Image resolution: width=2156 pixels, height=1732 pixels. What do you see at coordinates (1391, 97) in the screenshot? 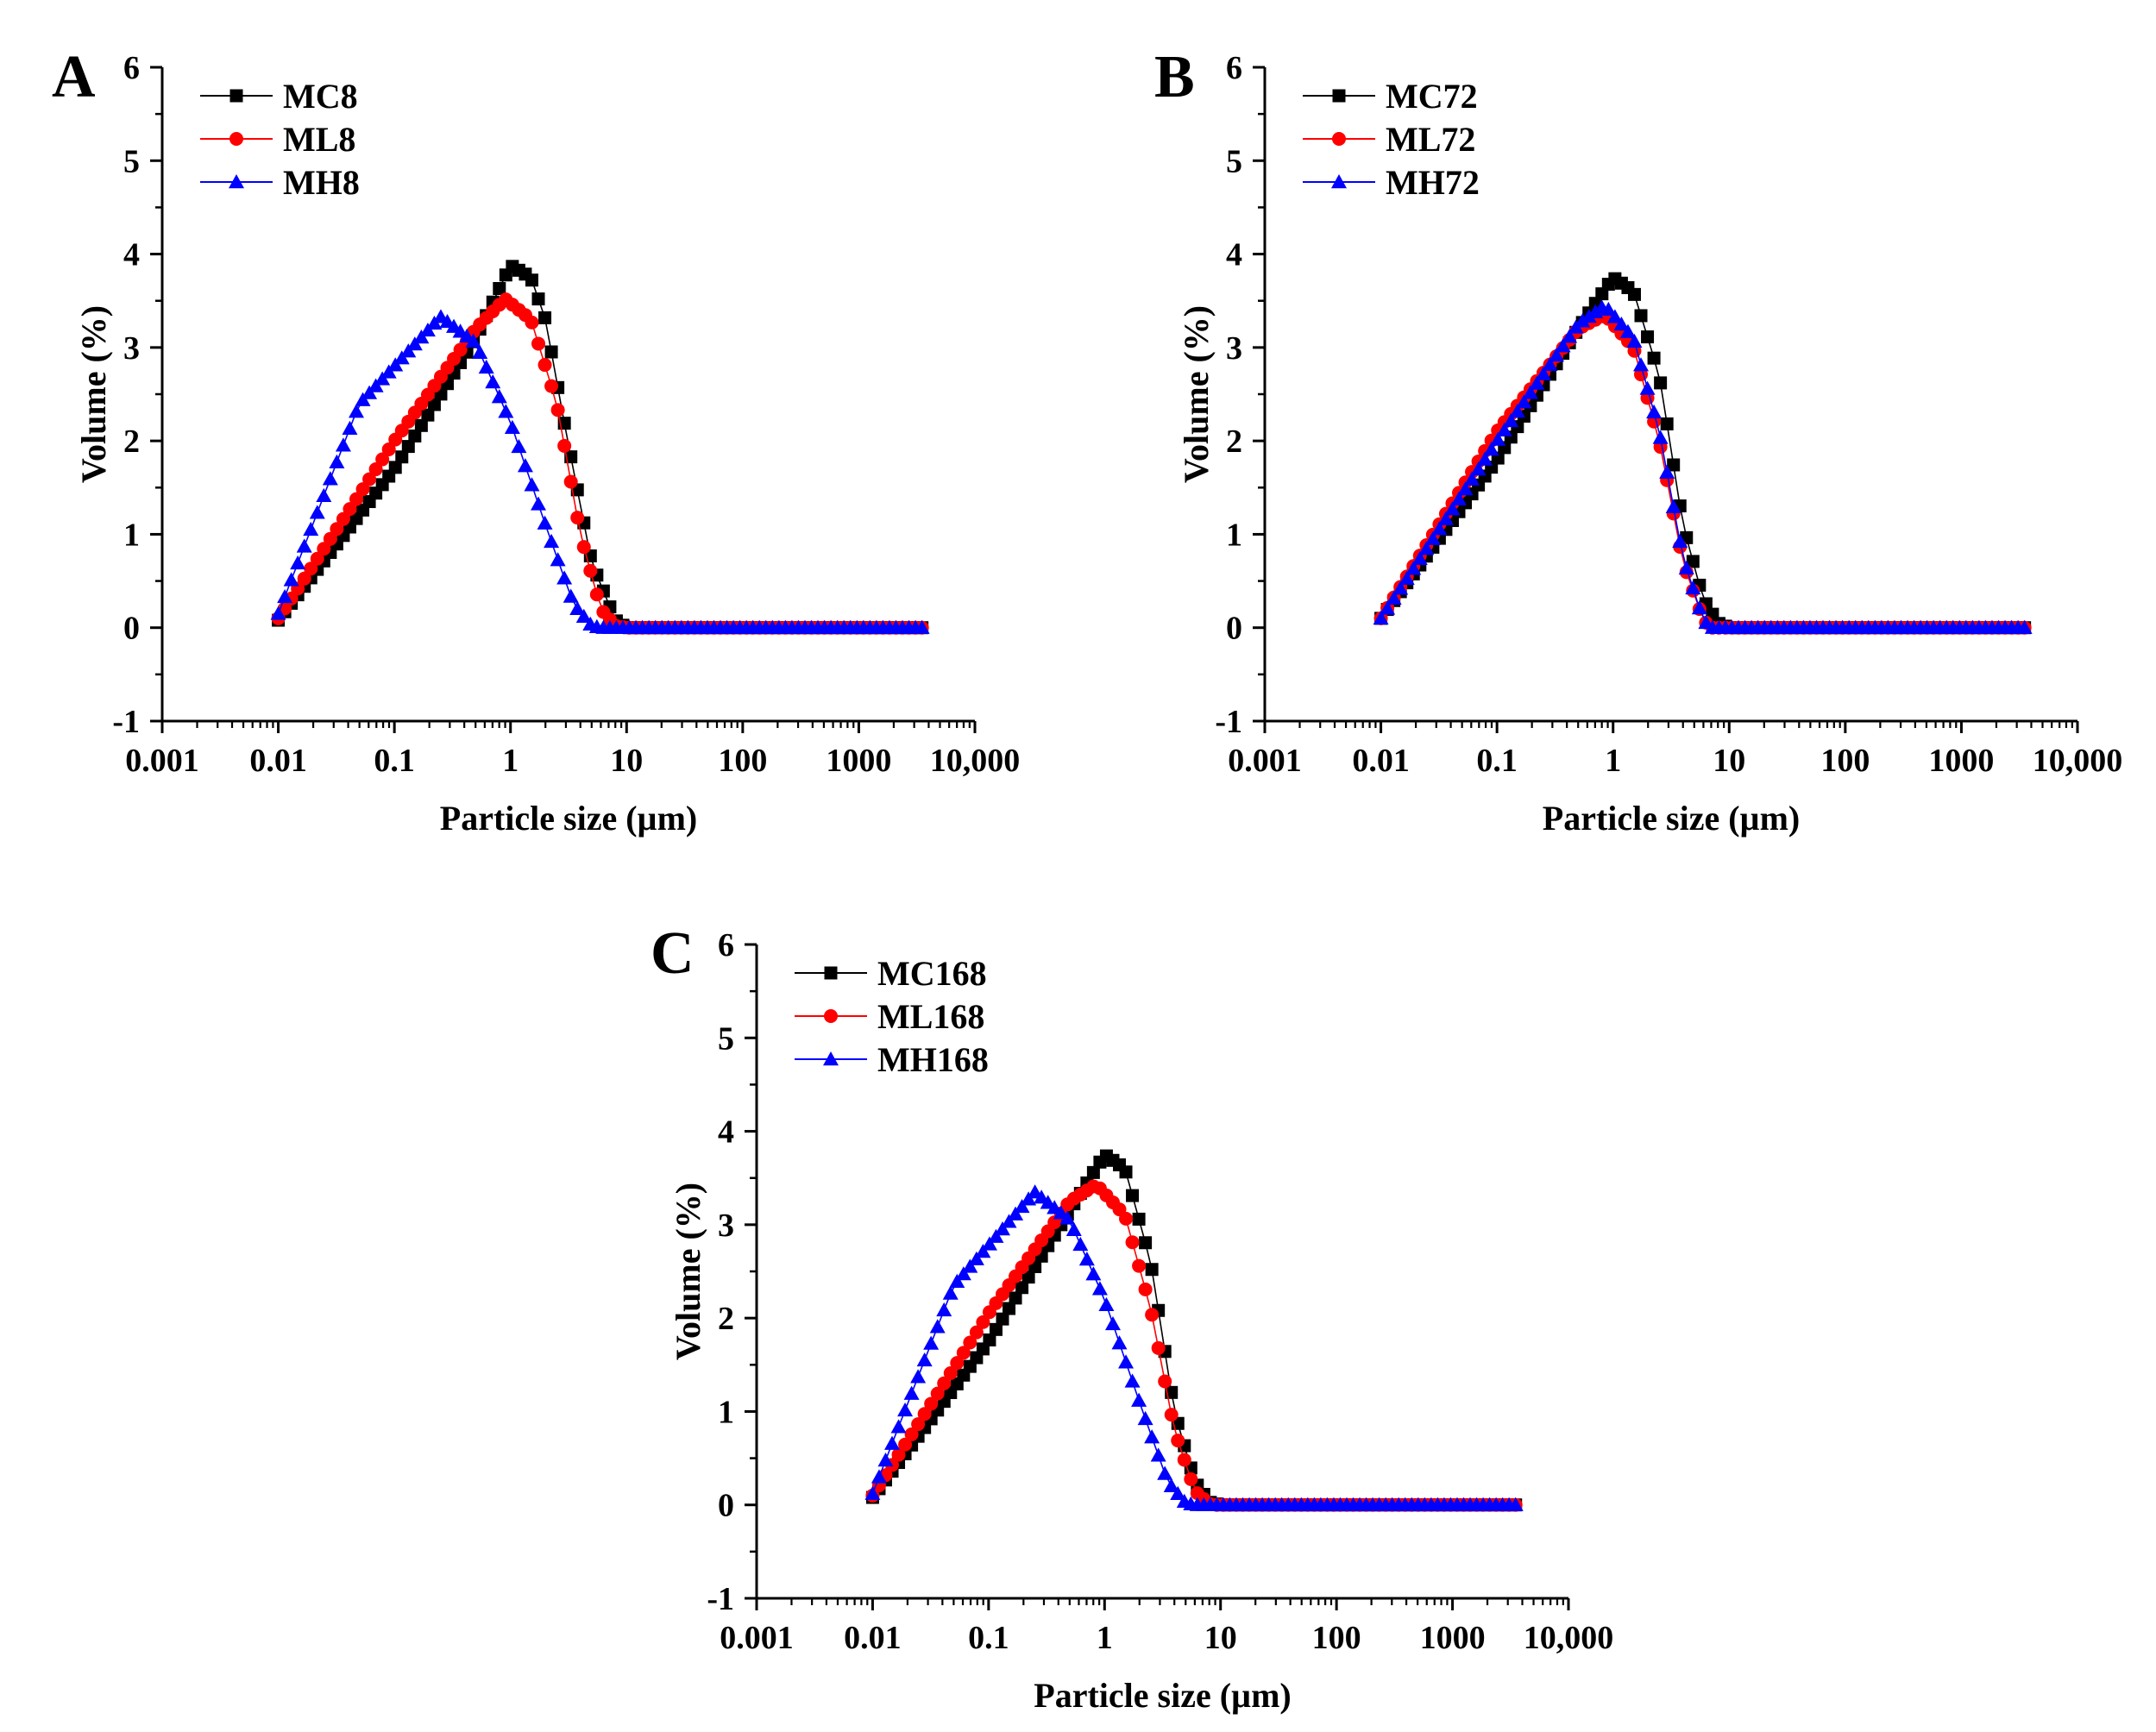
I see `legend-entry: MC72` at bounding box center [1391, 97].